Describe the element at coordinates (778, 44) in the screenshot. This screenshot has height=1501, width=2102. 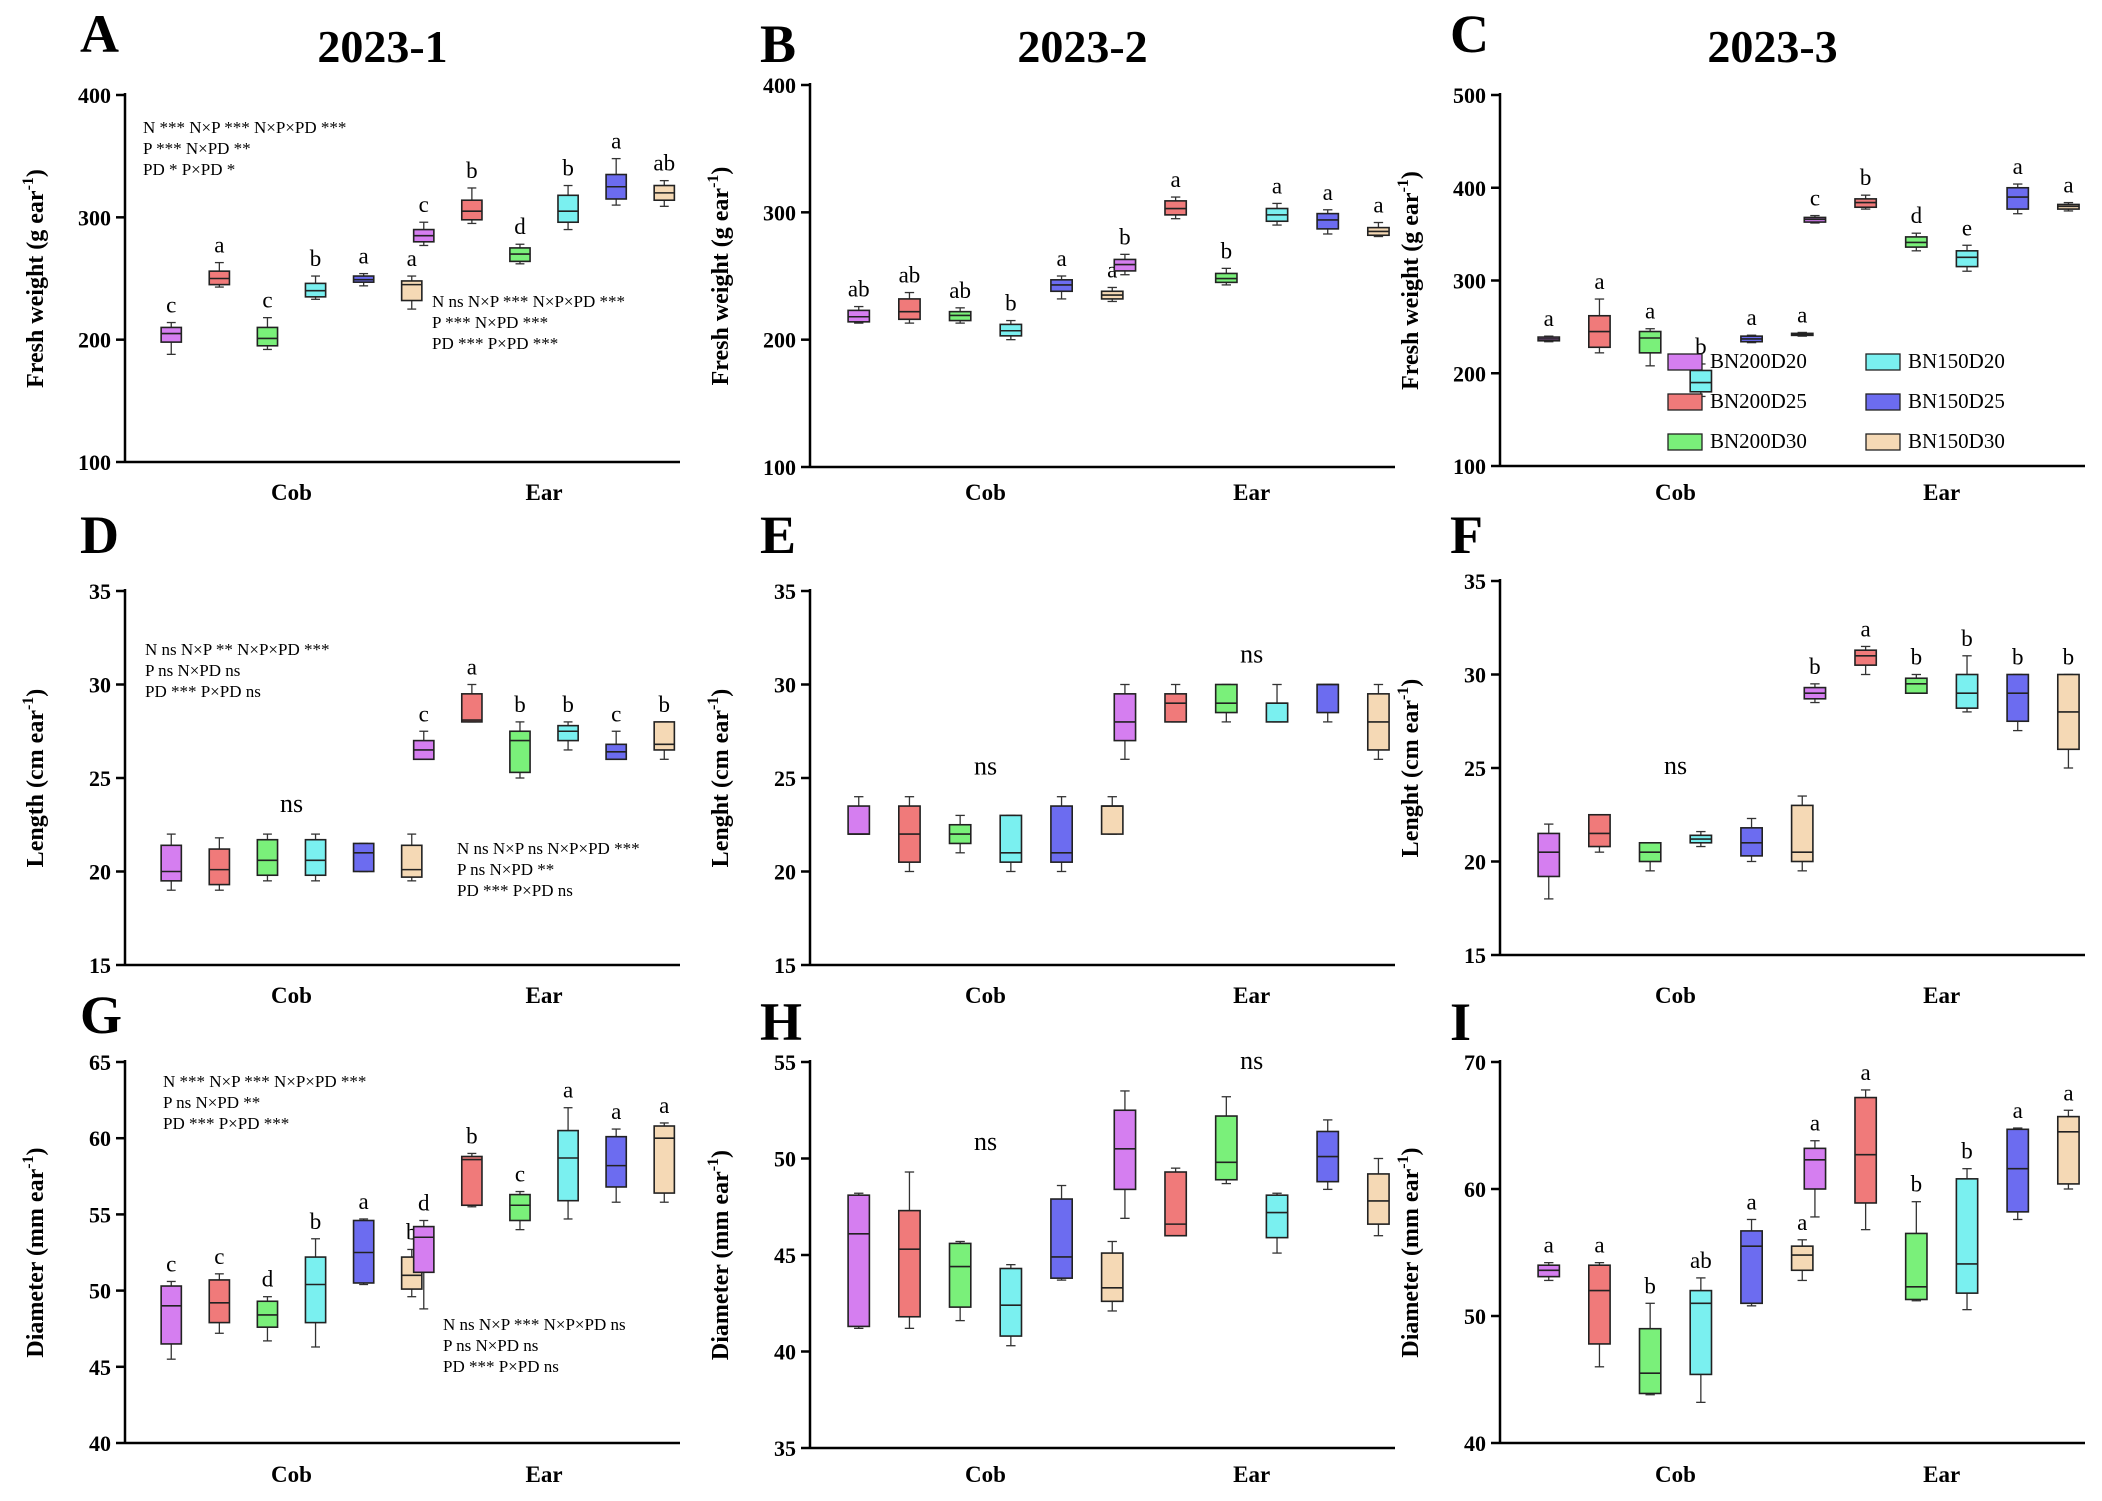
I see `panel-letter: B` at that location.